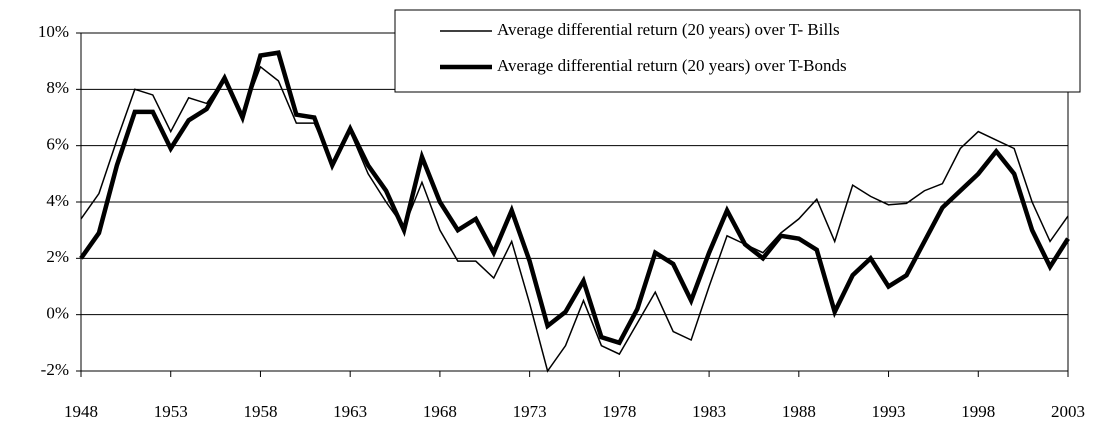 The height and width of the screenshot is (424, 1100). Describe the element at coordinates (619, 411) in the screenshot. I see `x-tick-label: 1978` at that location.